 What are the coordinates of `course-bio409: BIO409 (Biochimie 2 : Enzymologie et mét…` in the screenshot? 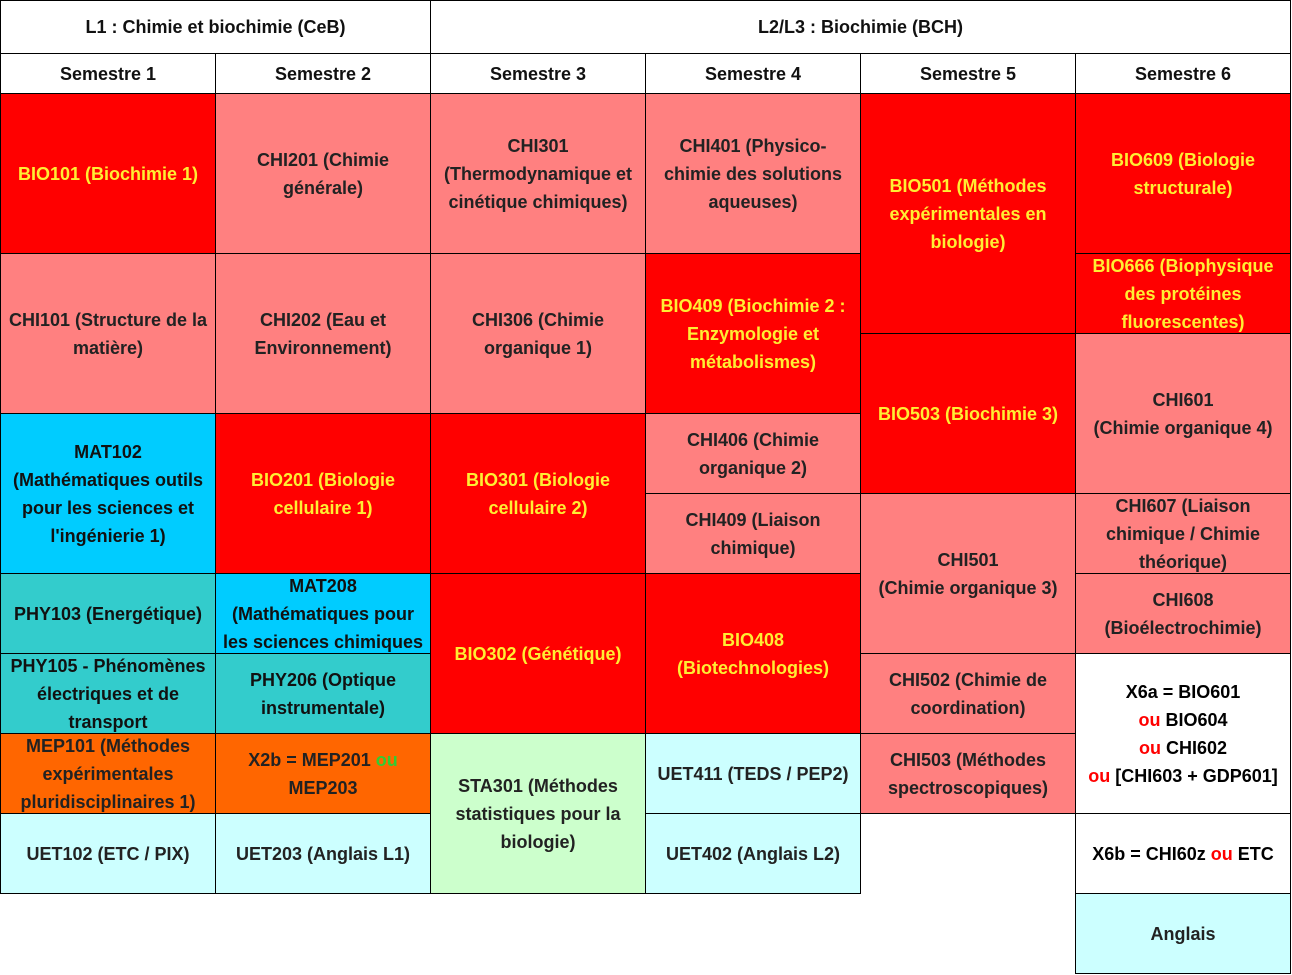 It's located at (753, 333).